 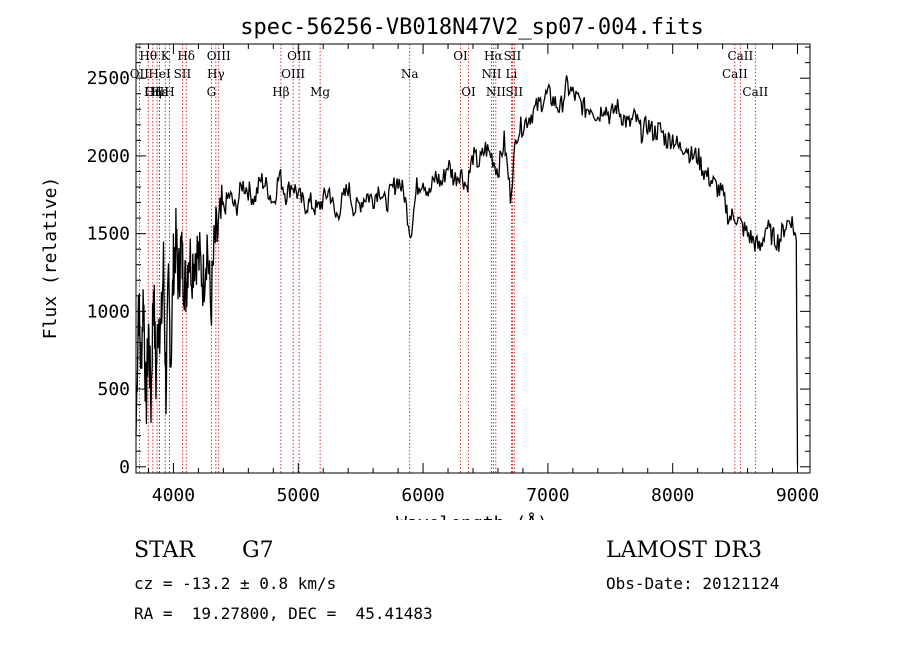 I want to click on spectral-line-label: Hδ, so click(x=186, y=56).